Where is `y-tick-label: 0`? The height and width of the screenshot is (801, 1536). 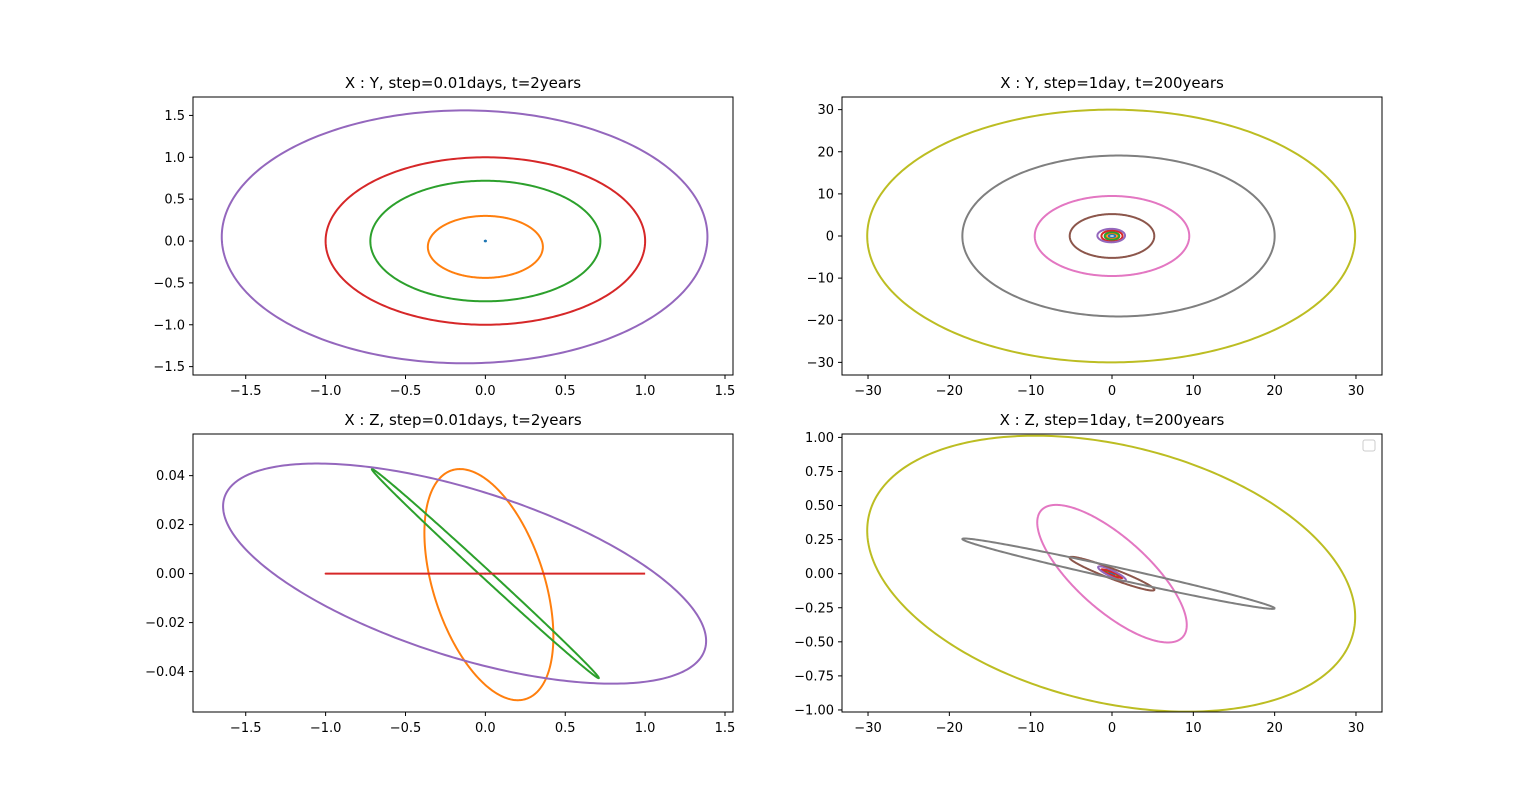 y-tick-label: 0 is located at coordinates (830, 237).